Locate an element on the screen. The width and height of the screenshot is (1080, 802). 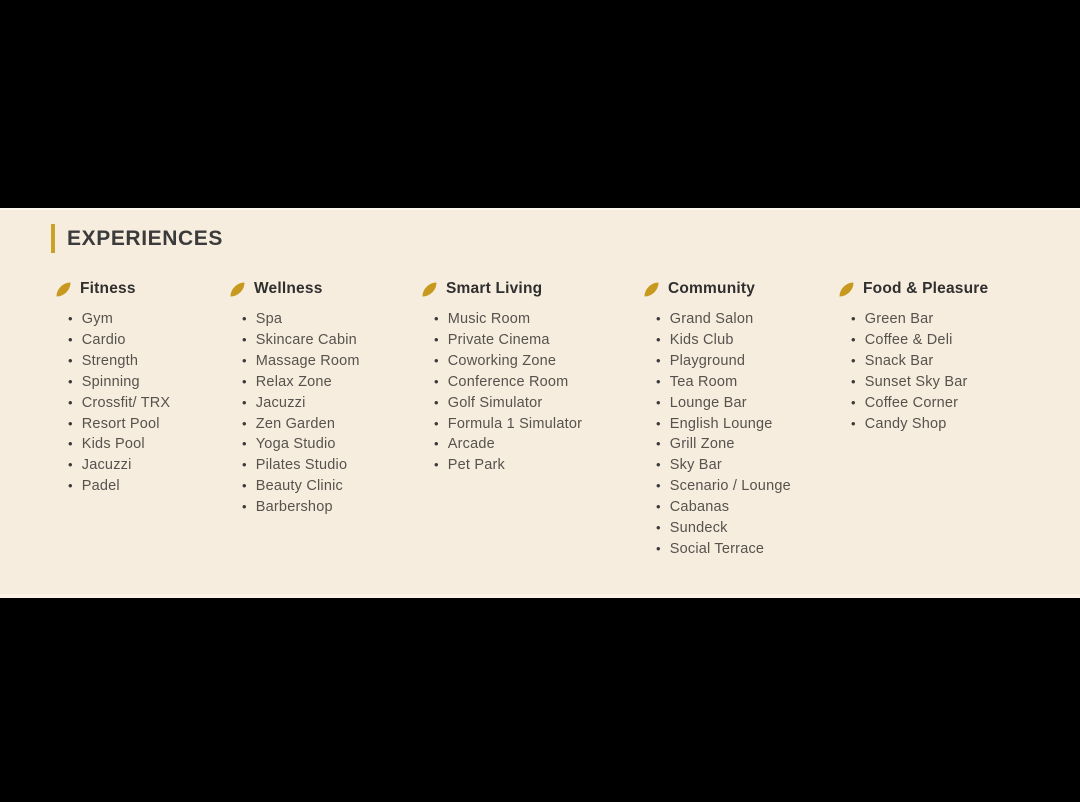
experience-item: • Tea Room is located at coordinates (717, 382).